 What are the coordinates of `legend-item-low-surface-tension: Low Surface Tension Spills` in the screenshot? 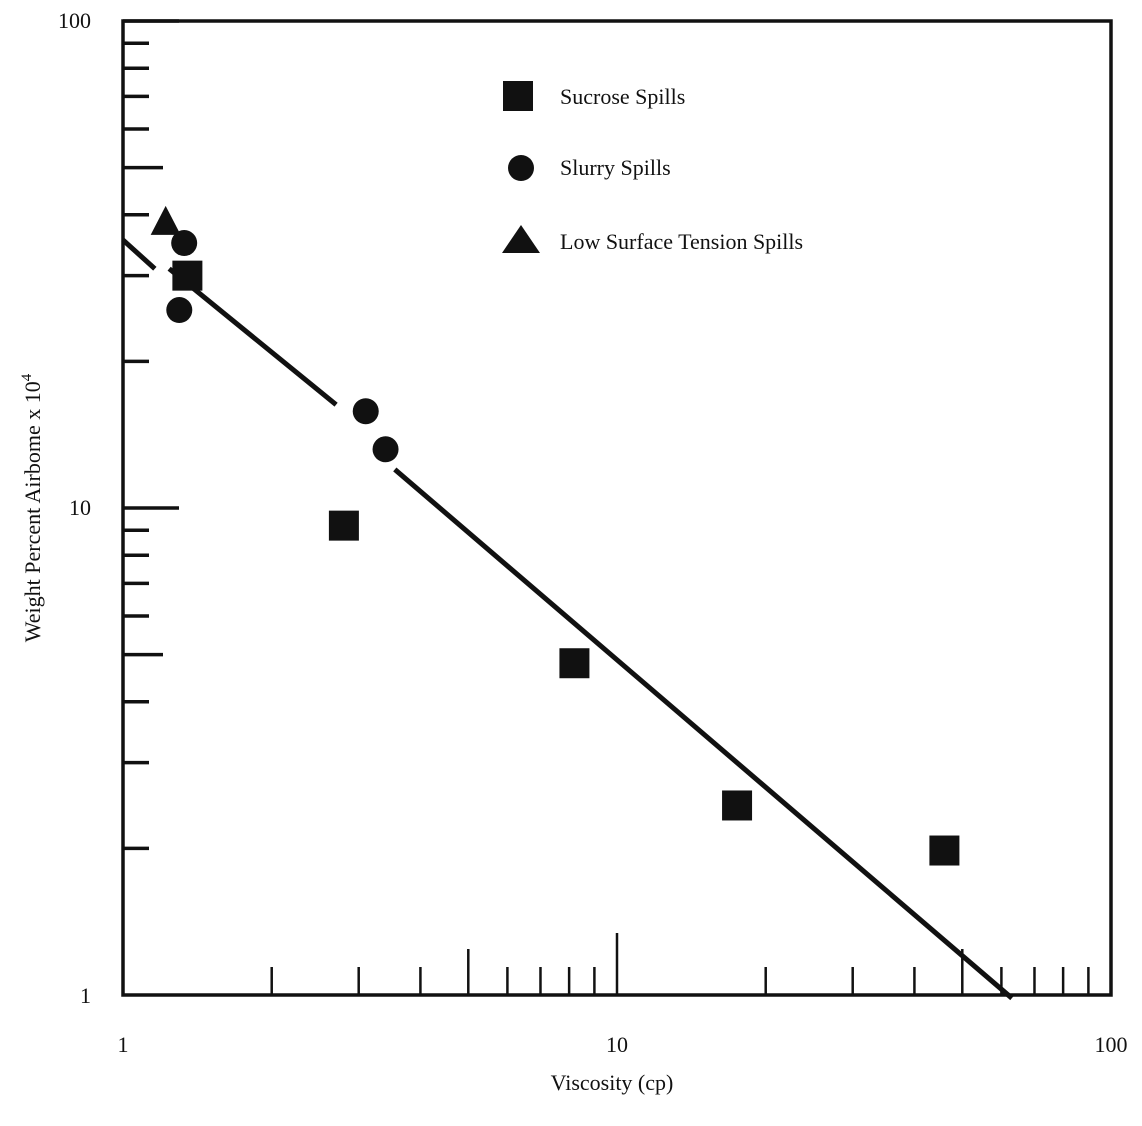 It's located at (652, 239).